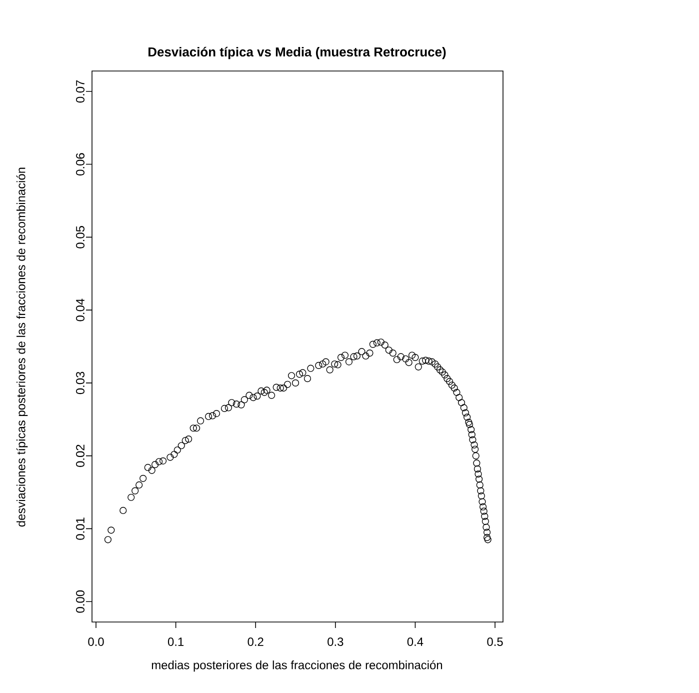 This screenshot has width=699, height=693. Describe the element at coordinates (80, 237) in the screenshot. I see `y-tick-label: 0.05` at that location.